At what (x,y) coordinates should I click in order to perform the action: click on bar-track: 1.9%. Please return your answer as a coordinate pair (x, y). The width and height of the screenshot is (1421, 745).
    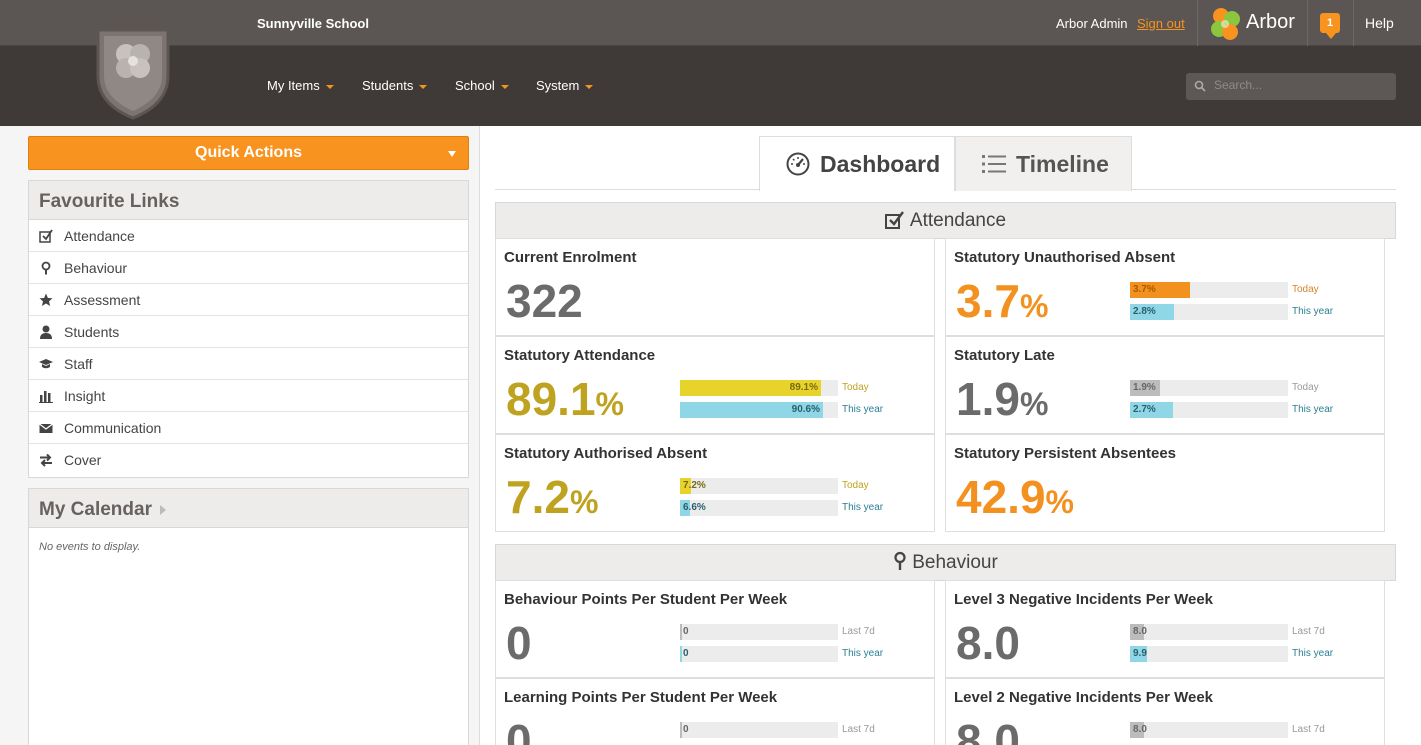
    Looking at the image, I should click on (1209, 388).